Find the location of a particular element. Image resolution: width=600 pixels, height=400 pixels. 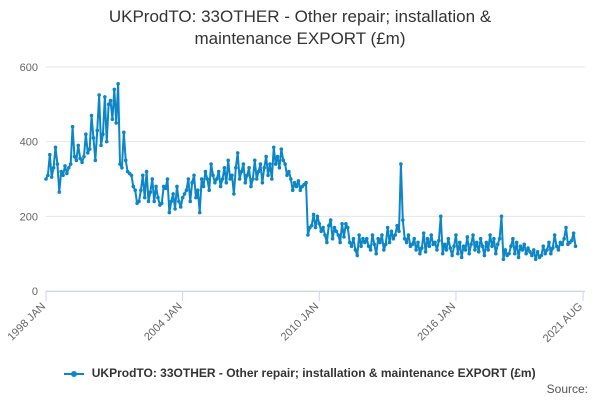

credits-source: Source: is located at coordinates (567, 389).